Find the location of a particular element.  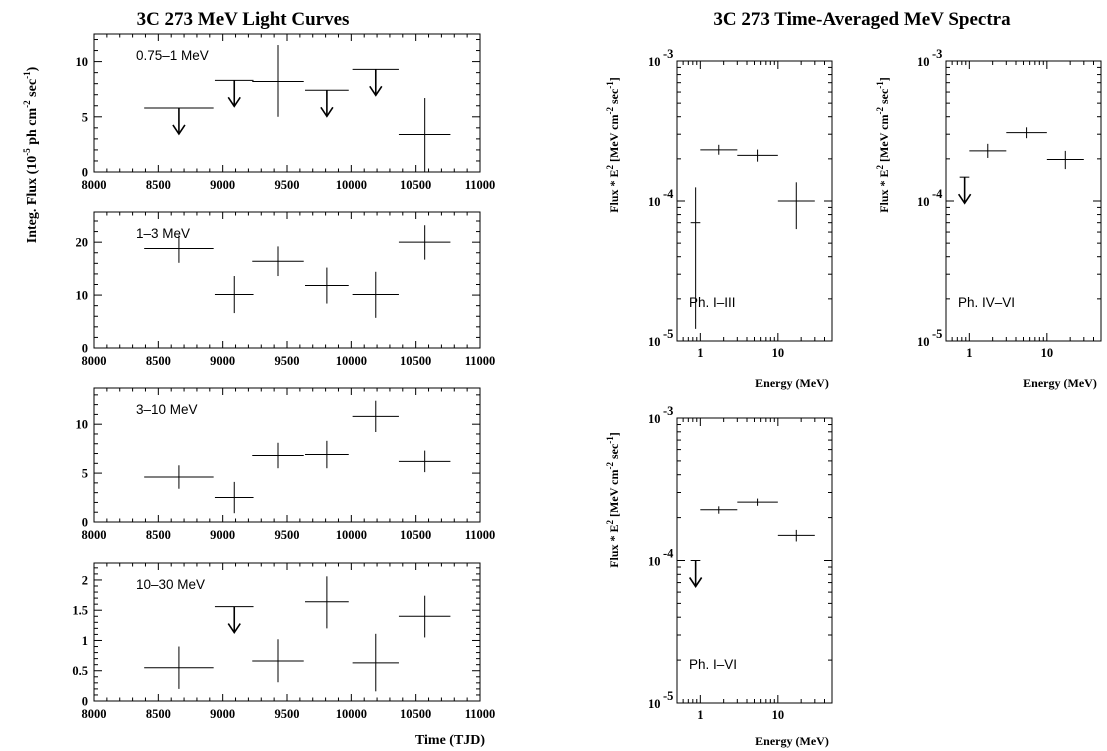

y-tick-label: 2 is located at coordinates (85, 580).